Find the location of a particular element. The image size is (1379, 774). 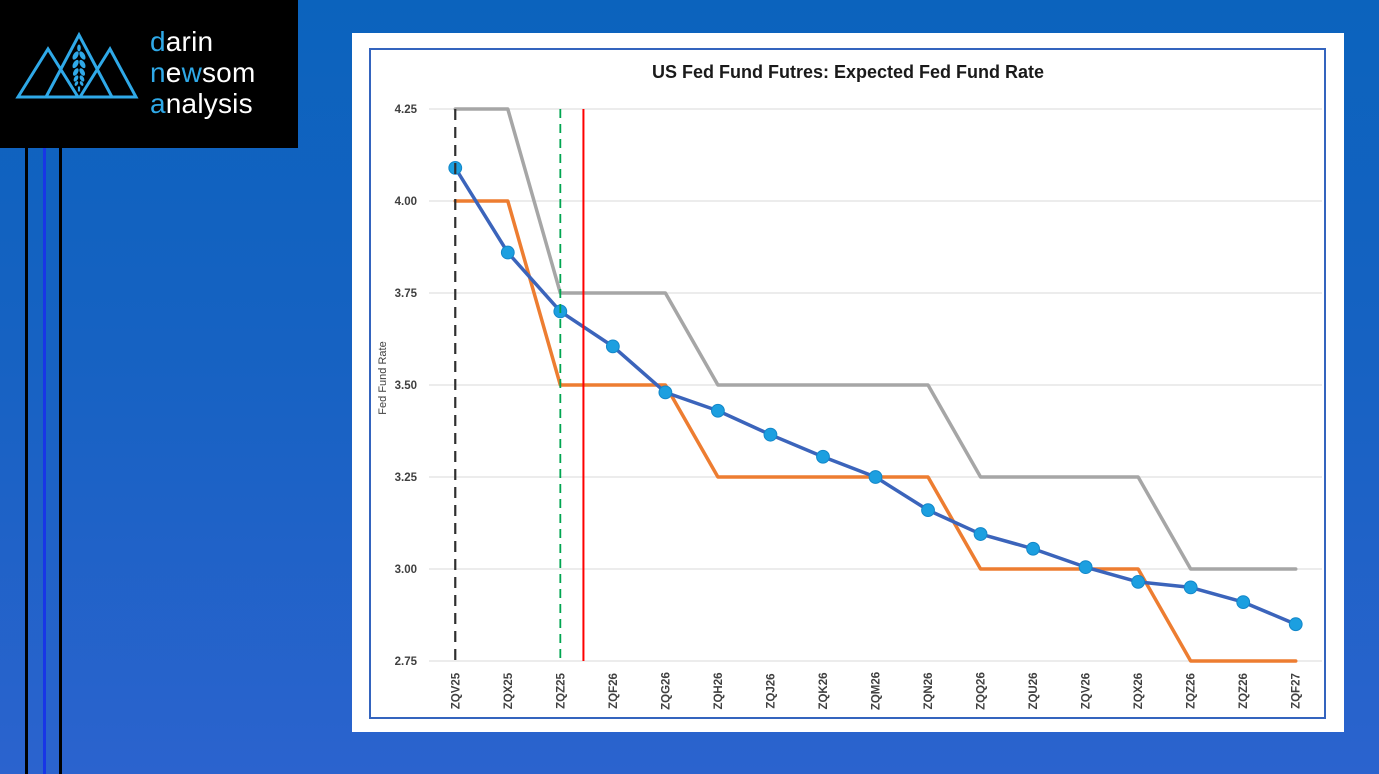

x-tick-label: ZQN26 is located at coordinates (929, 690).